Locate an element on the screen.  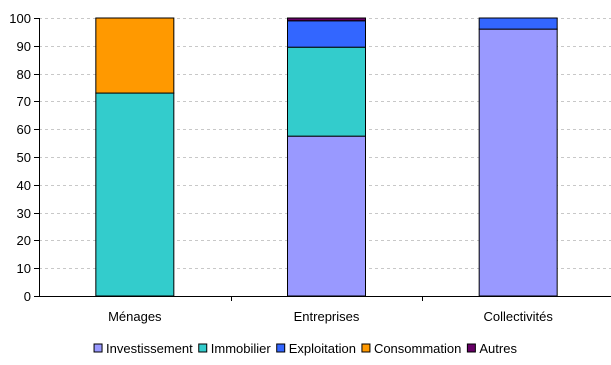
y-tick-labels: 0 10 20 30 40 50 60 70 80 90 100 is located at coordinates (20, 157).